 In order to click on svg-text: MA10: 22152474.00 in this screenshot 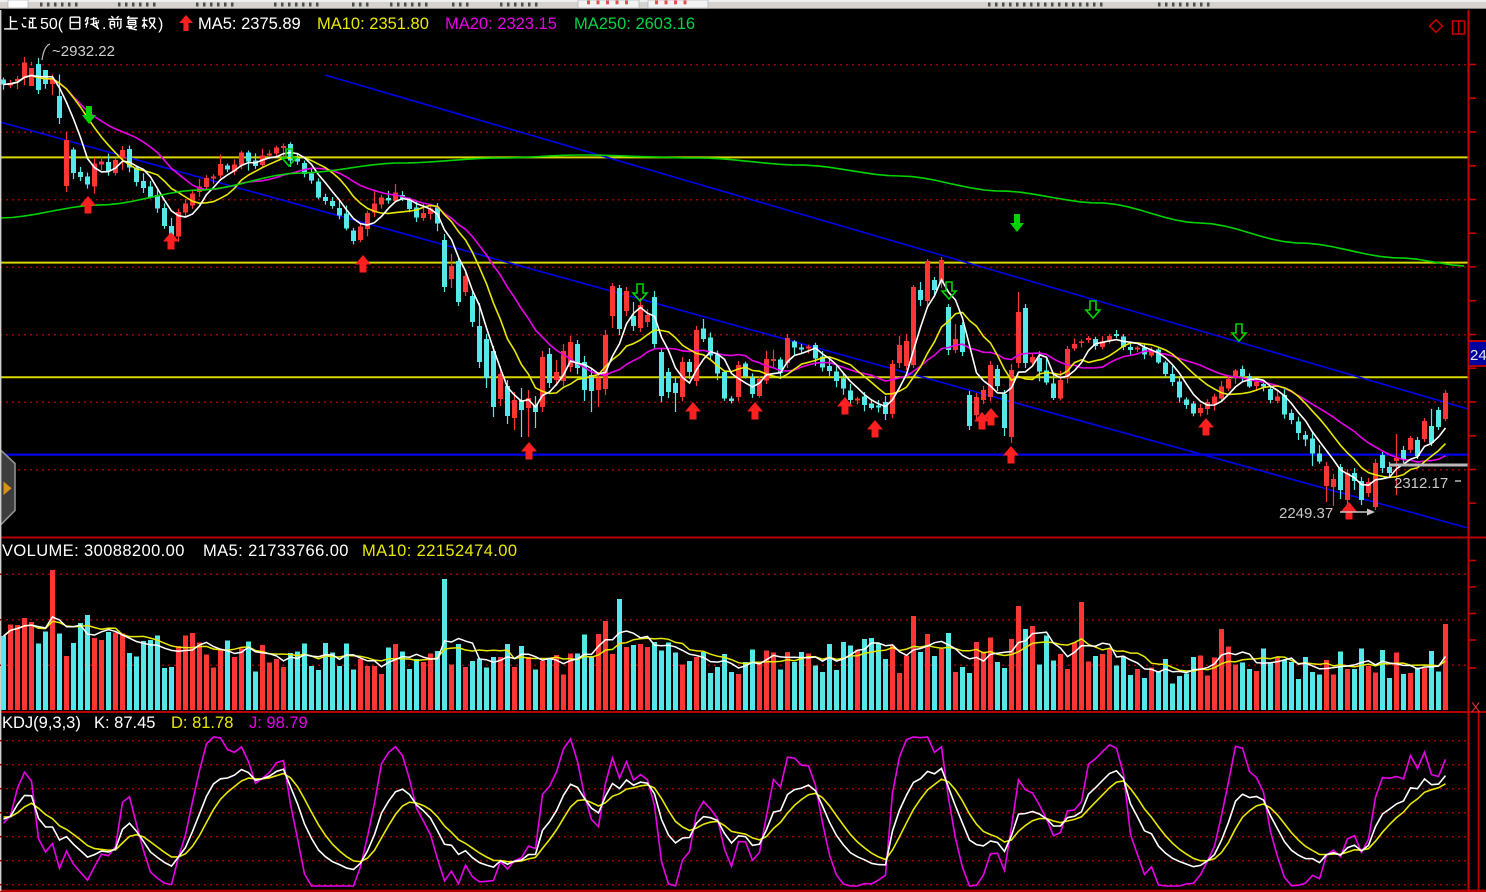, I will do `click(439, 551)`.